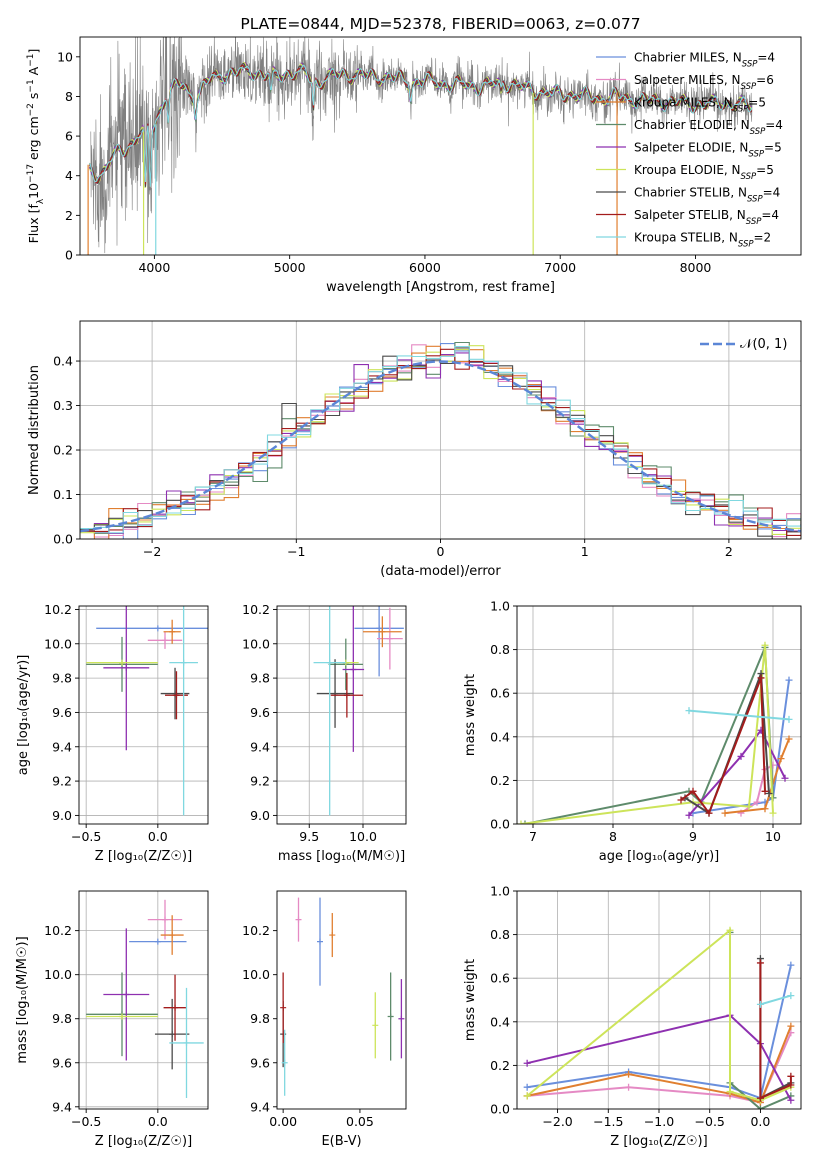  Describe the element at coordinates (729, 551) in the screenshot. I see `x-tick-label: 2` at that location.